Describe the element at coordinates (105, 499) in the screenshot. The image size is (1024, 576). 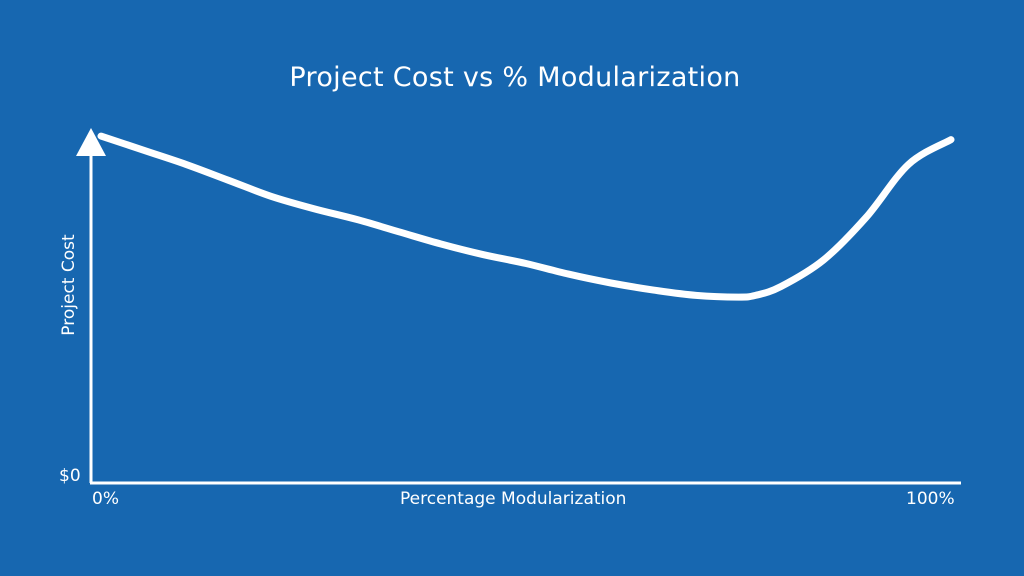
I see `x-tick-label-start: 0%` at that location.